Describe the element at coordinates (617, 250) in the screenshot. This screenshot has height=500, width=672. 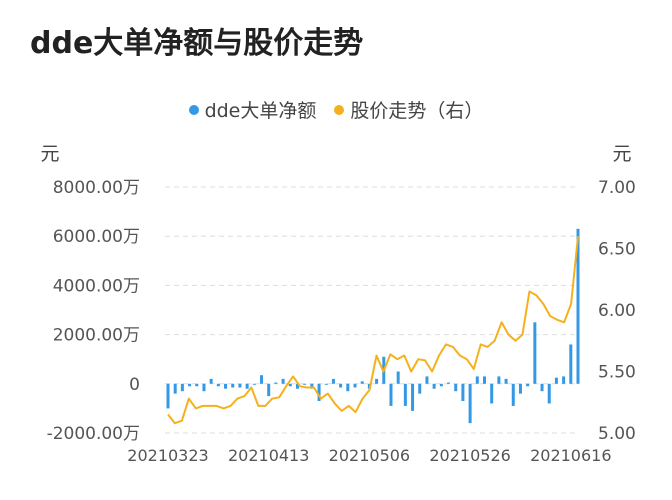
I see `right-tick-label: 6.50` at that location.